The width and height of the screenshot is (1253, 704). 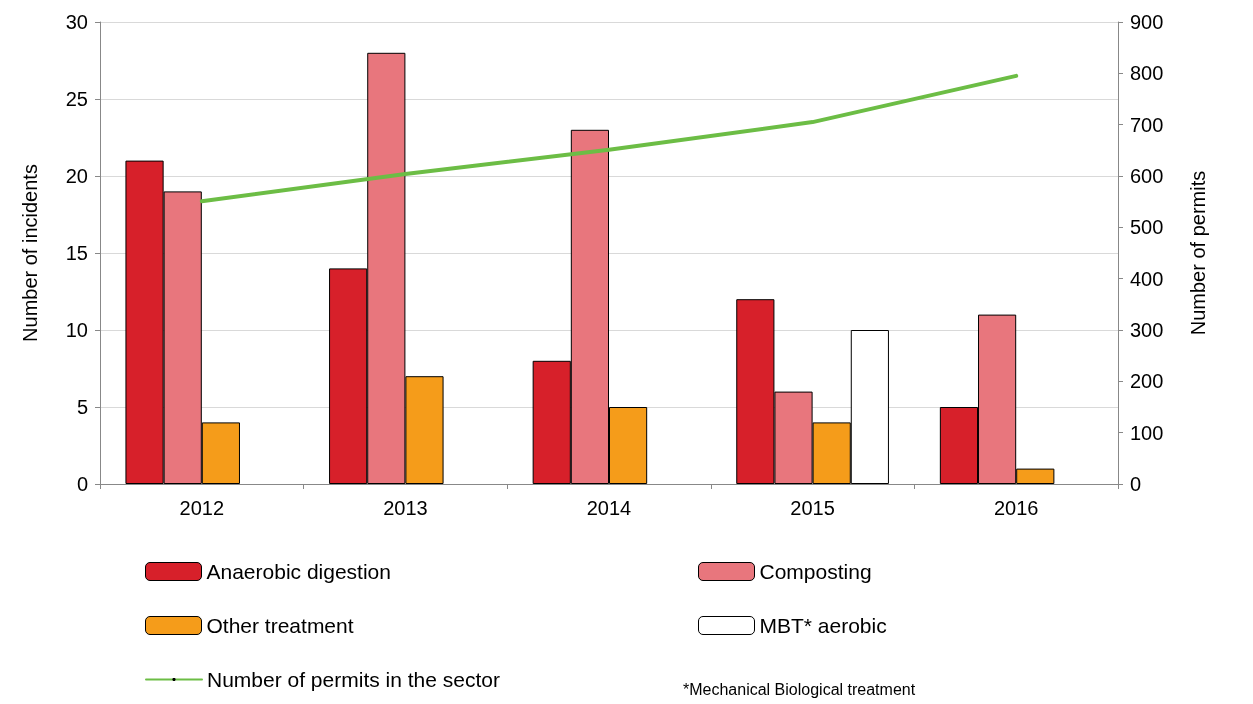 What do you see at coordinates (1136, 484) in the screenshot?
I see `y2-tick-label: 0` at bounding box center [1136, 484].